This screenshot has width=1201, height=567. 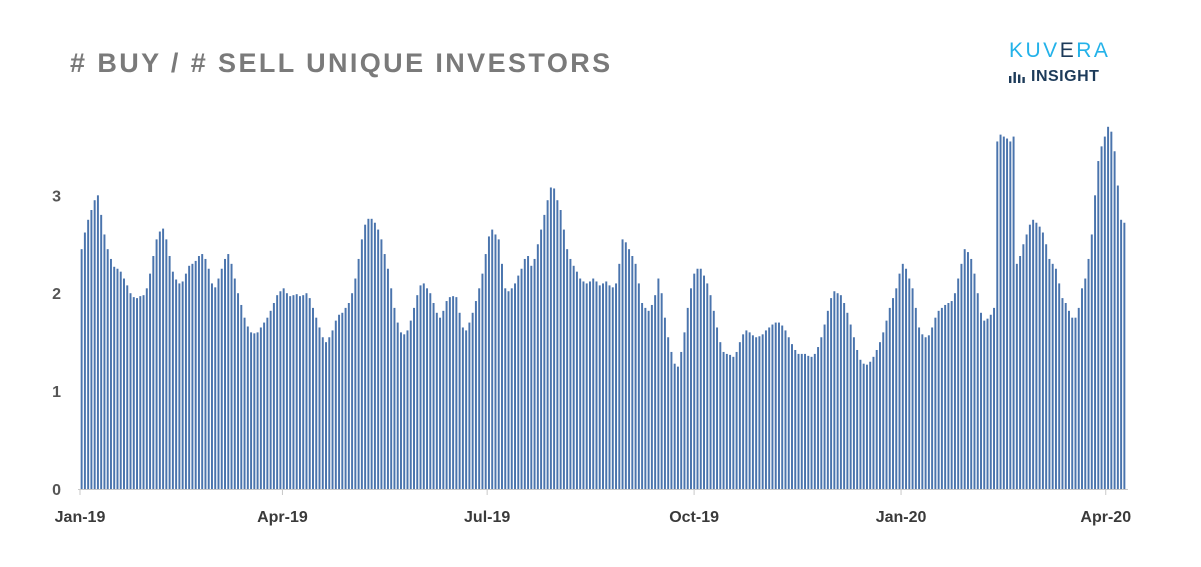 What do you see at coordinates (1105, 517) in the screenshot?
I see `x-tick-label: Apr-20` at bounding box center [1105, 517].